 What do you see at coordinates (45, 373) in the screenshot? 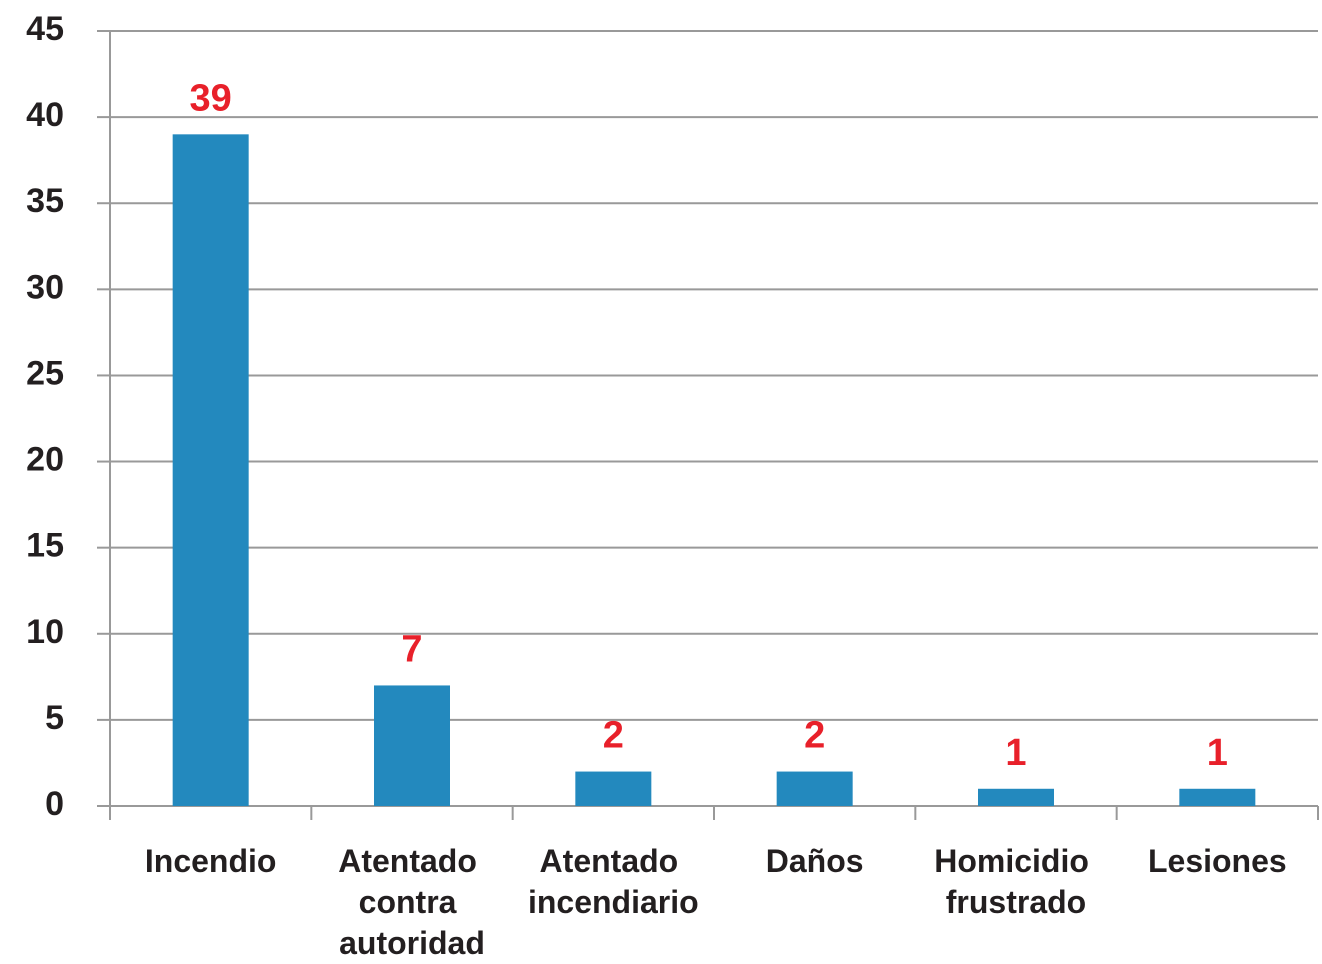
I see `y-tick-label: 25` at bounding box center [45, 373].